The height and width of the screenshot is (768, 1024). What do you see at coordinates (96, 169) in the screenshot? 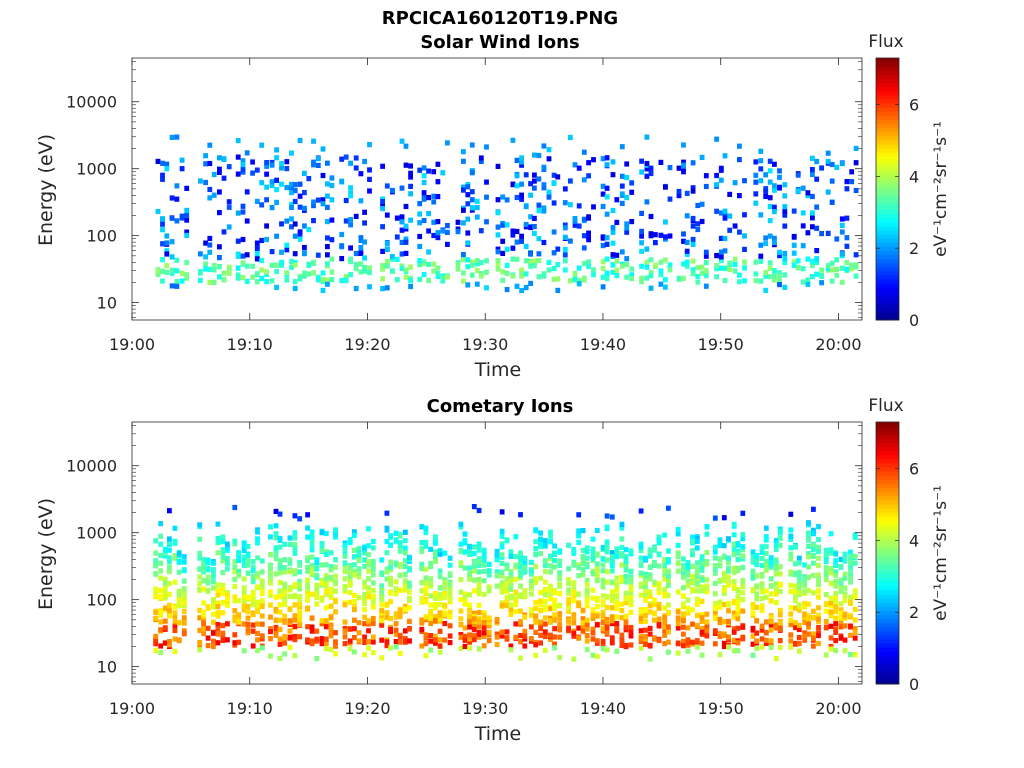
I see `y-tick-label: 1000` at bounding box center [96, 169].